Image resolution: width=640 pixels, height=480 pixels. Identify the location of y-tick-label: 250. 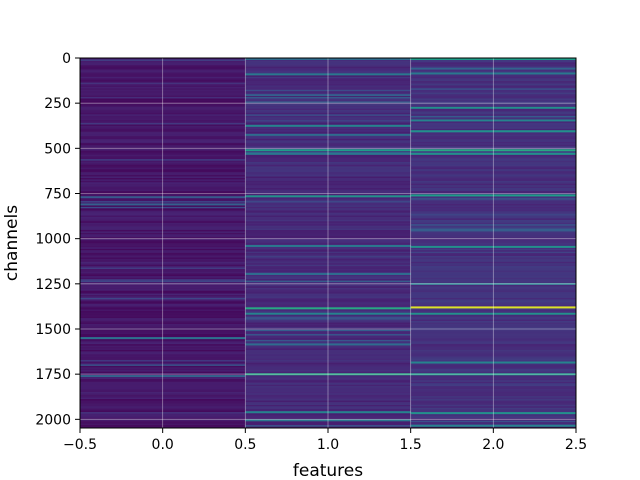
(57, 104).